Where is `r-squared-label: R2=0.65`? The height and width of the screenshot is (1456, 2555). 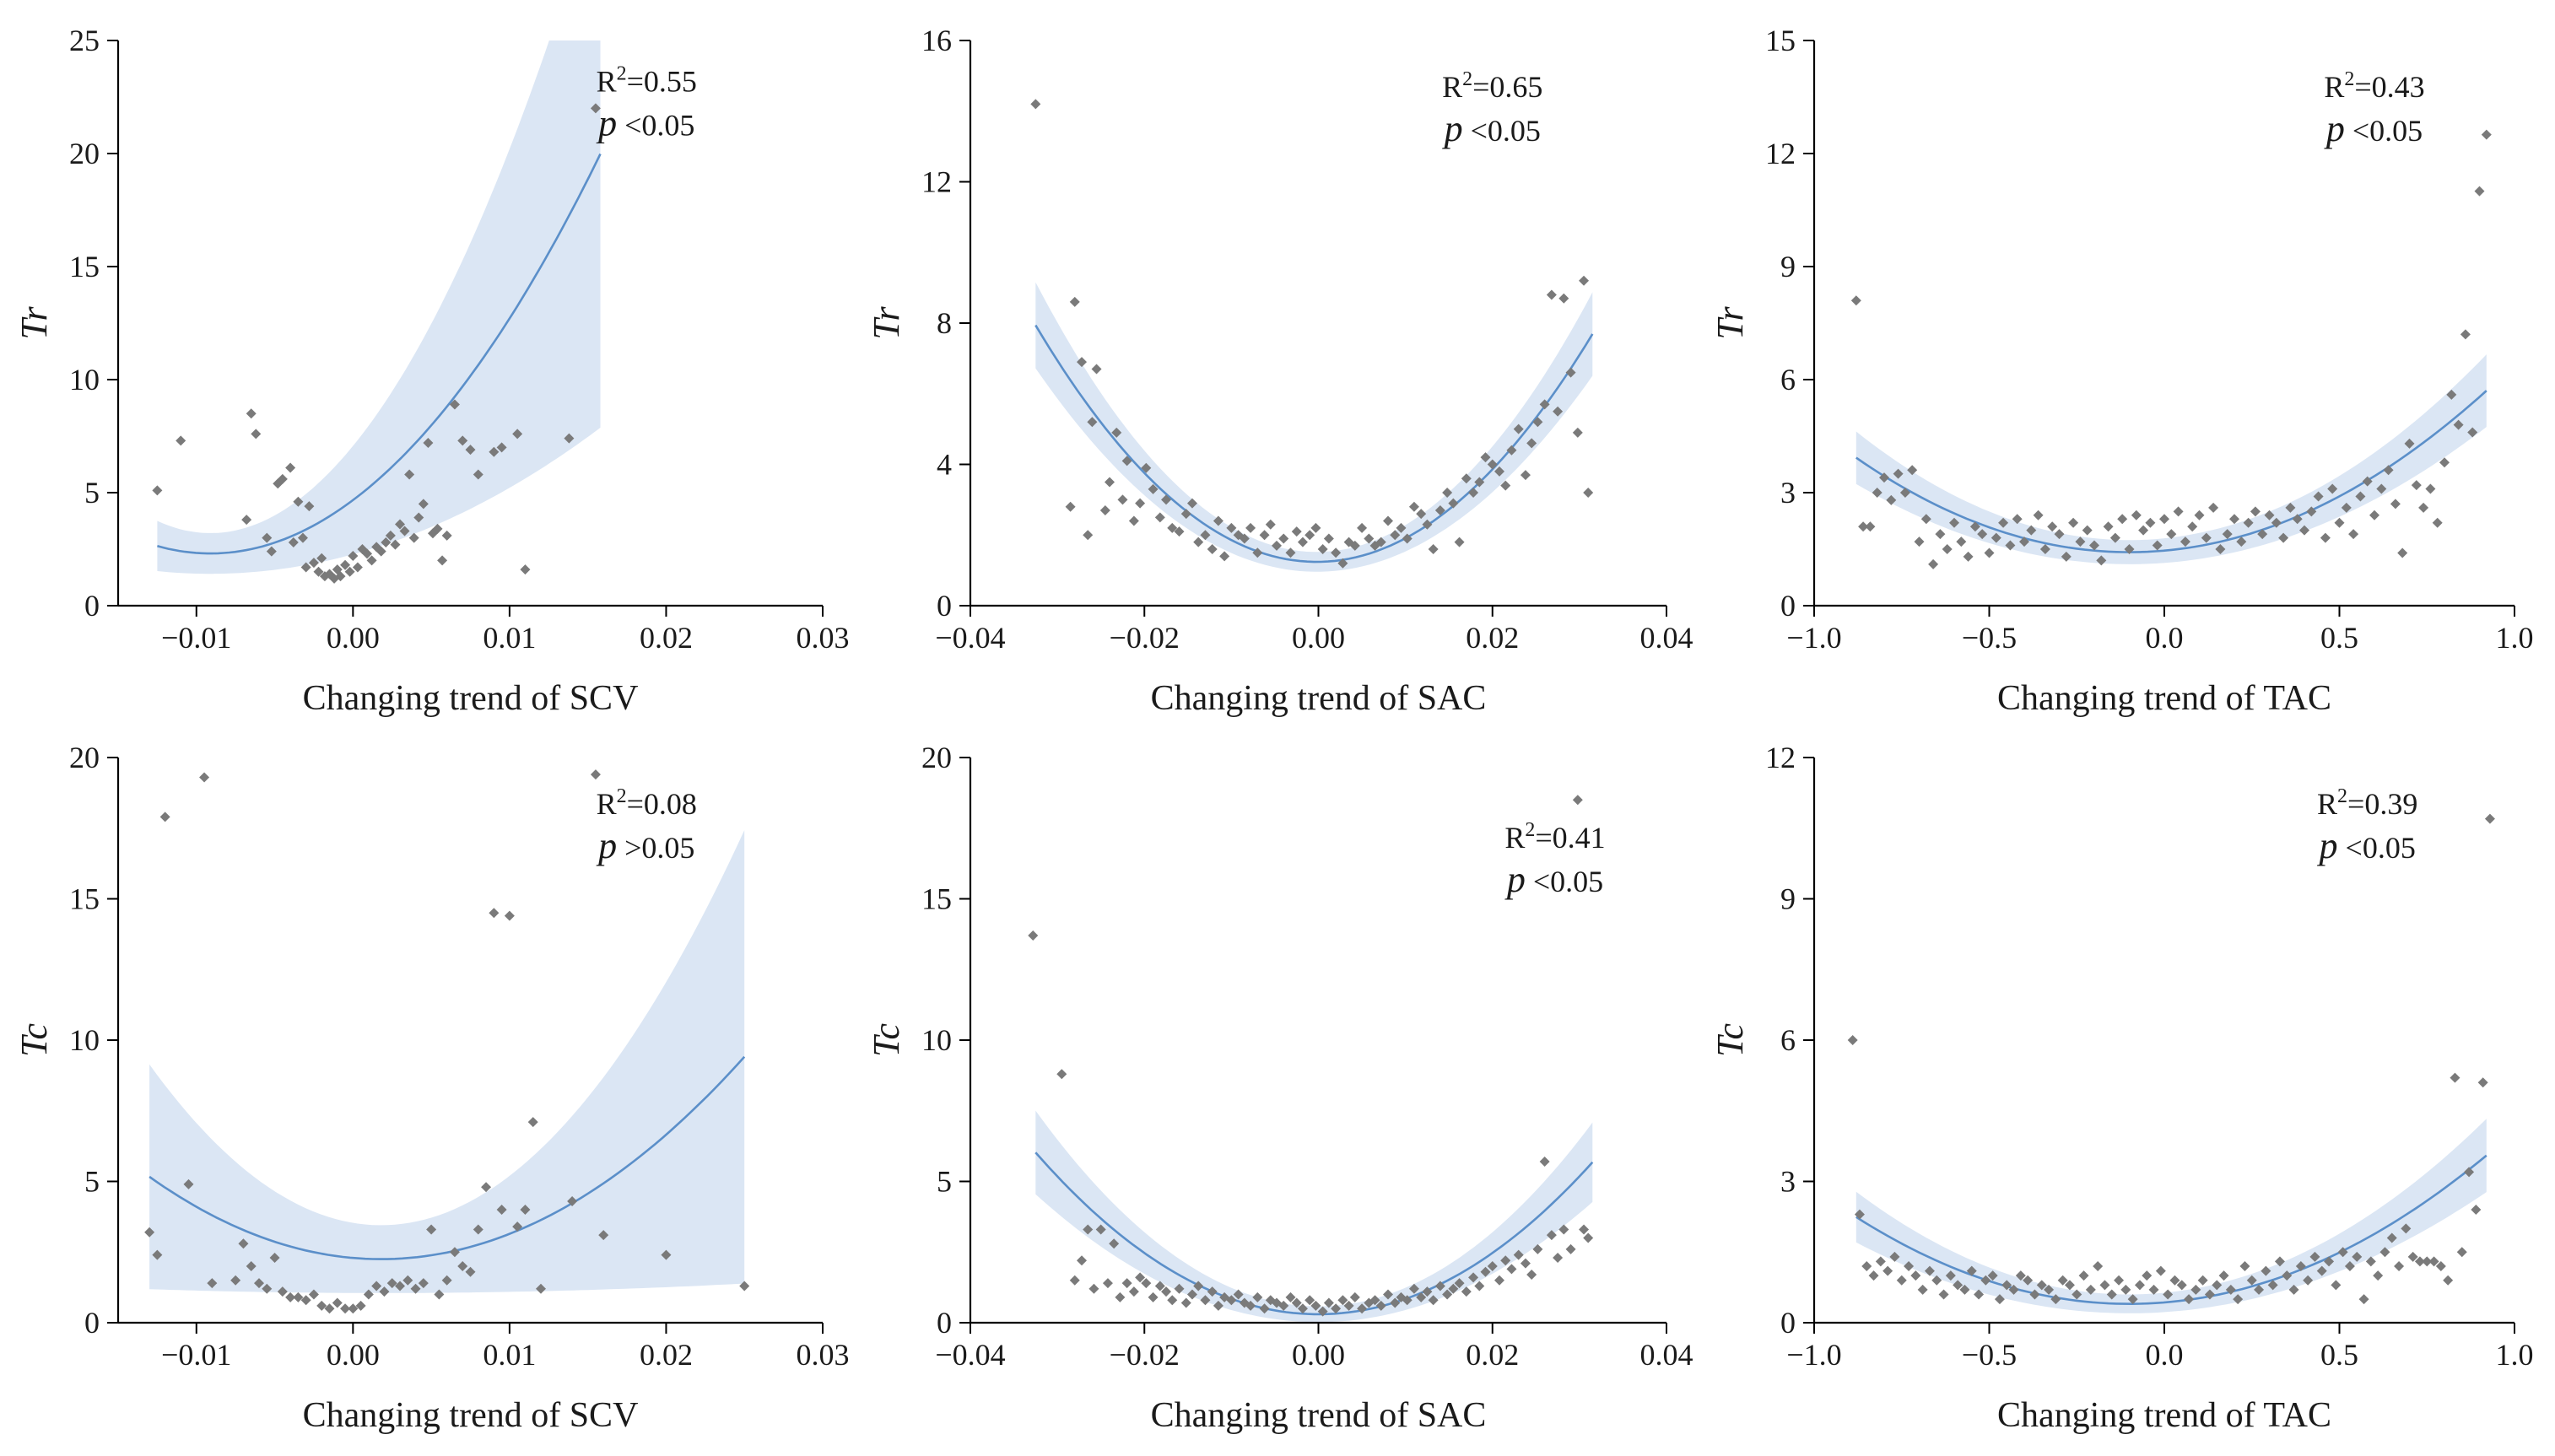
r-squared-label: R2=0.65 is located at coordinates (1492, 86).